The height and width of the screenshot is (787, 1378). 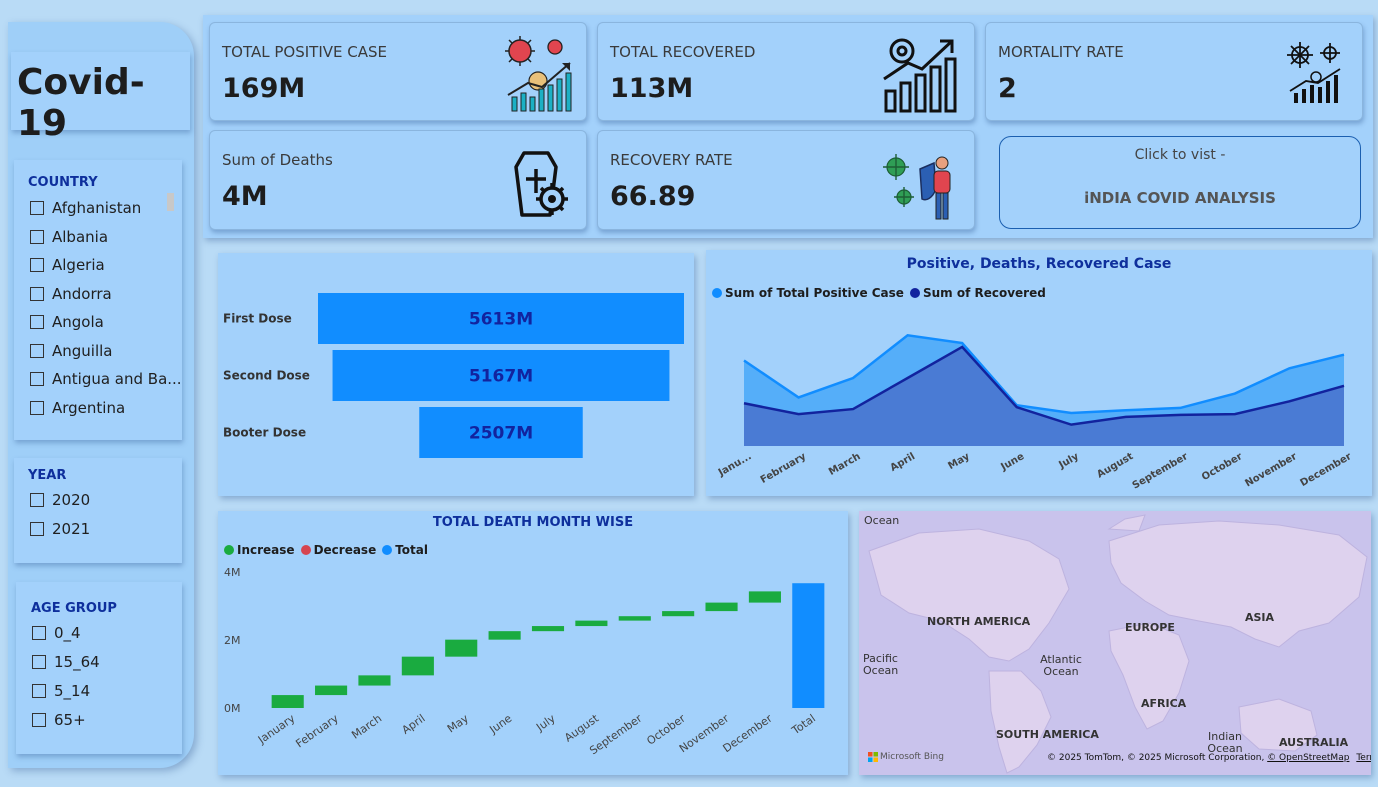 I want to click on map-label: Pacific Ocean, so click(x=881, y=664).